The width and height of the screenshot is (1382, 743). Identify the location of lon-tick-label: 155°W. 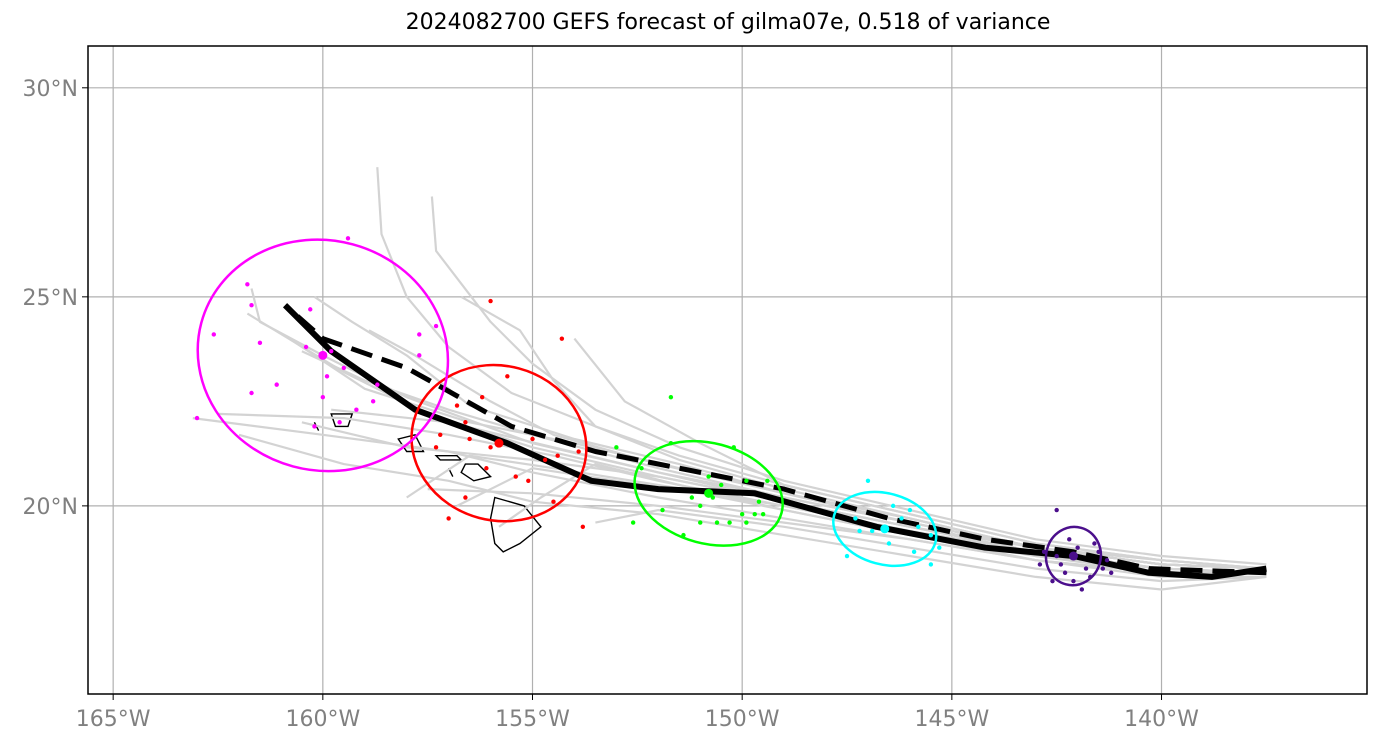
(532, 719).